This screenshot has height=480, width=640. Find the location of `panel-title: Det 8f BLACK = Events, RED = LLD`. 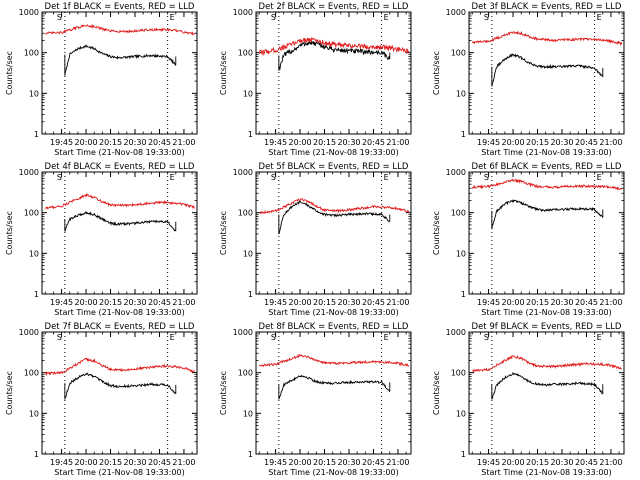

panel-title: Det 8f BLACK = Events, RED = LLD is located at coordinates (334, 327).